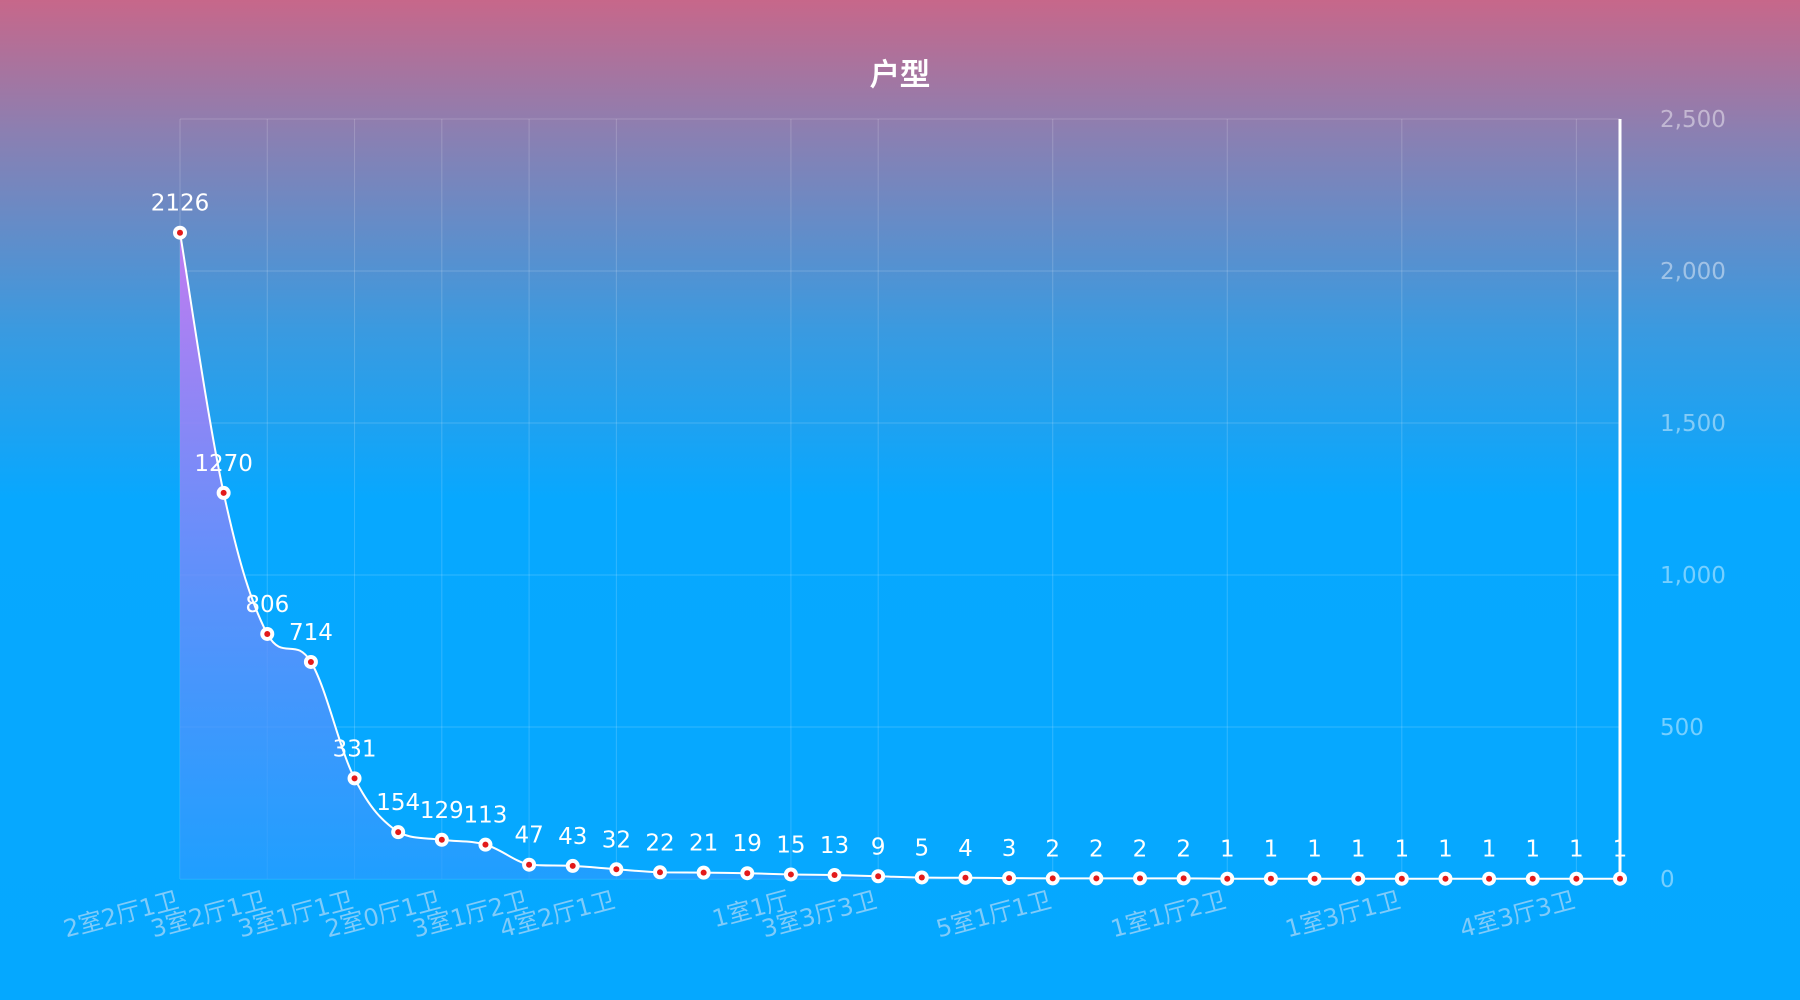 The image size is (1800, 1000). Describe the element at coordinates (1693, 120) in the screenshot. I see `y-tick-label: 2,500` at that location.